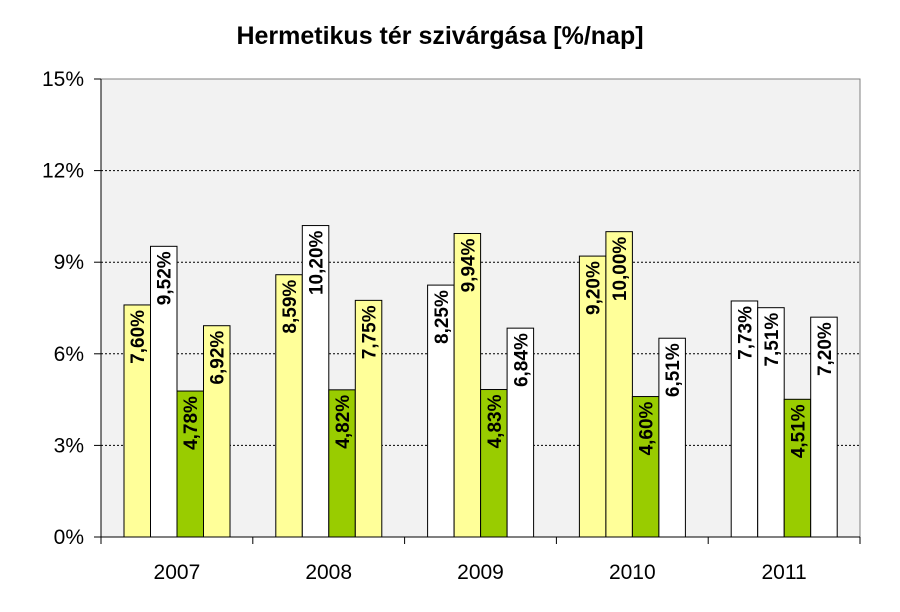  What do you see at coordinates (673, 370) in the screenshot?
I see `bar-data-label: 6,51%` at bounding box center [673, 370].